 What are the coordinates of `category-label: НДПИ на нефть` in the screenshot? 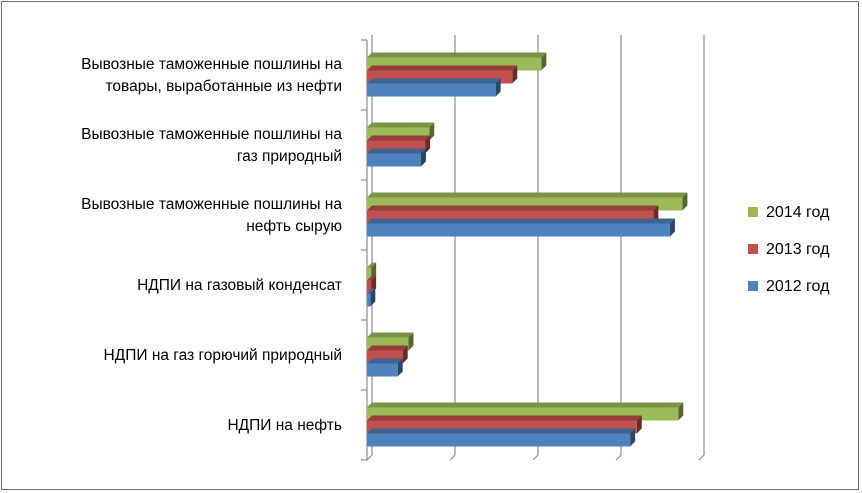 It's located at (284, 425).